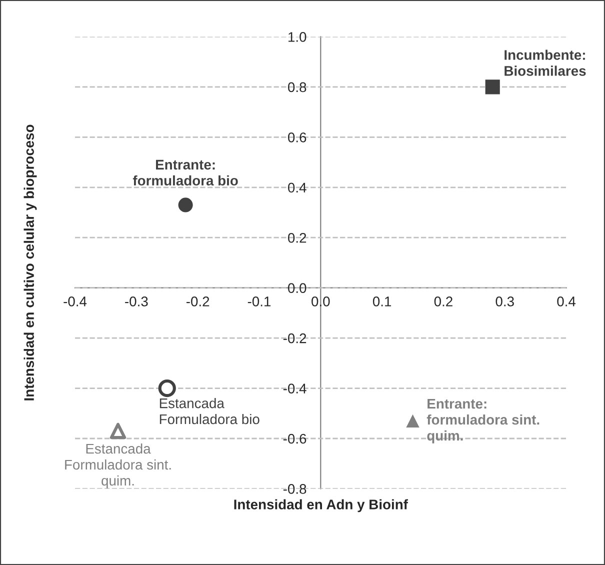 Image resolution: width=605 pixels, height=565 pixels. What do you see at coordinates (505, 301) in the screenshot?
I see `x-tick-label: 0.3` at bounding box center [505, 301].